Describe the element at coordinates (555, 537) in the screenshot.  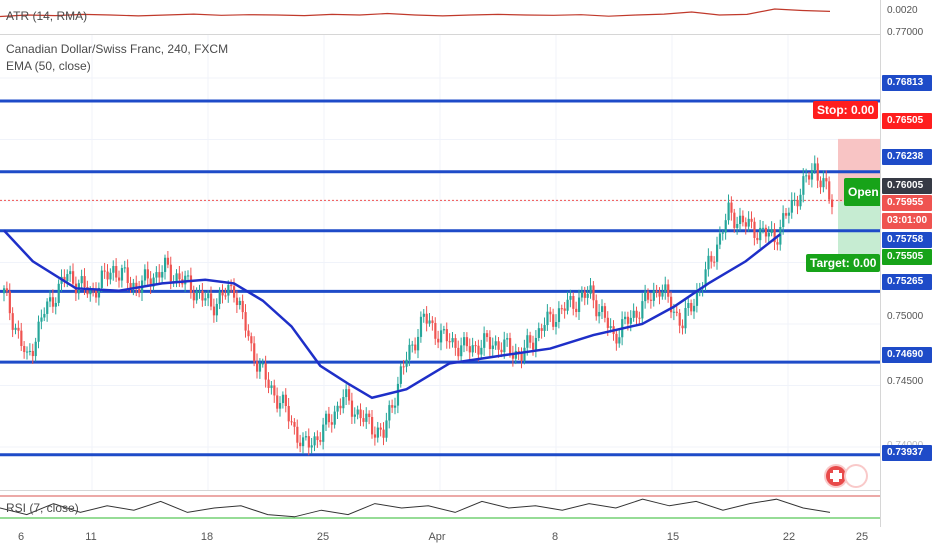
I see `time-label-8: 8` at that location.